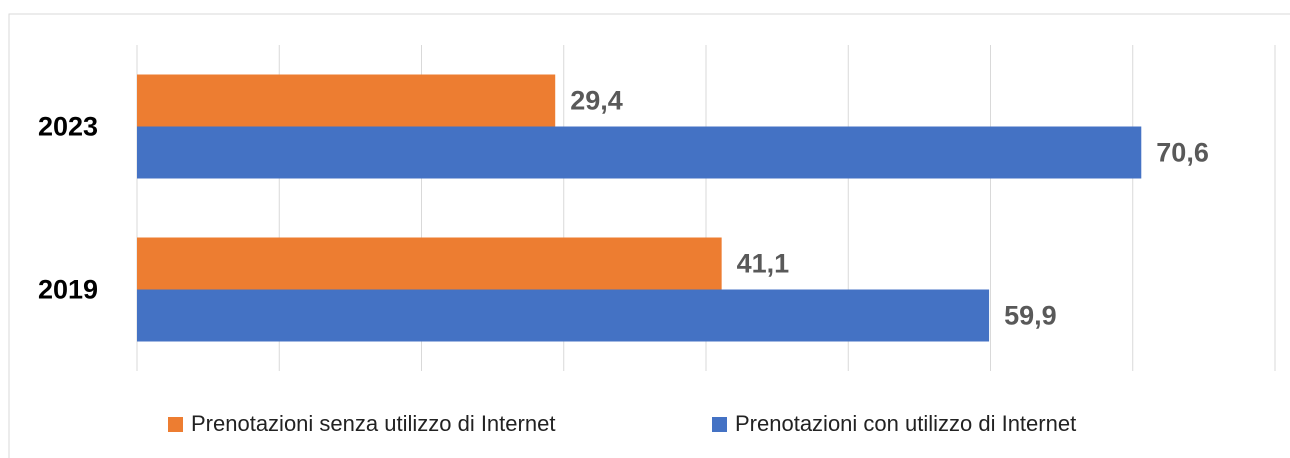 The image size is (1290, 458). I want to click on y-tick-label: 2019, so click(68, 290).